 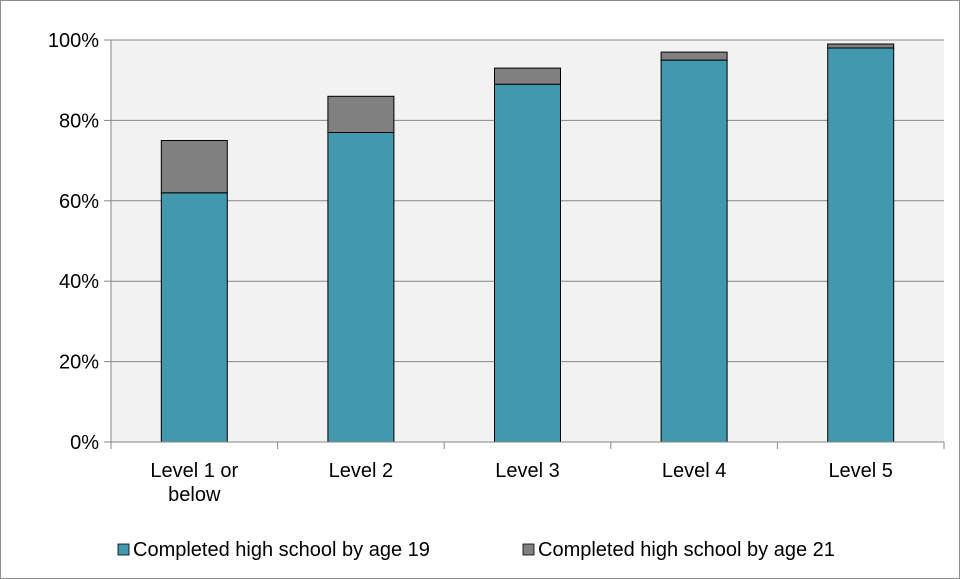 I want to click on y-tick-label: 0%, so click(x=84, y=443).